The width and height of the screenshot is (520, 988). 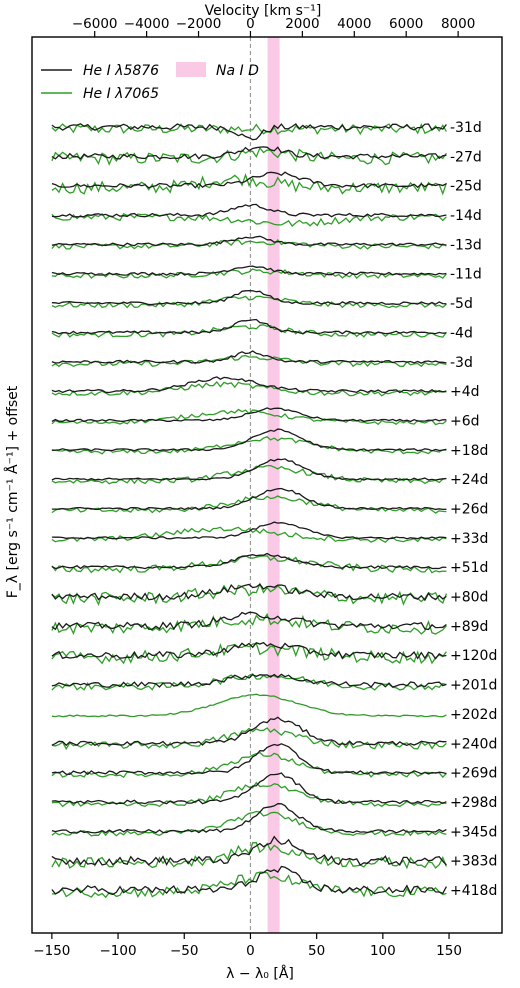 I want to click on epoch-label: +202d, so click(x=473, y=715).